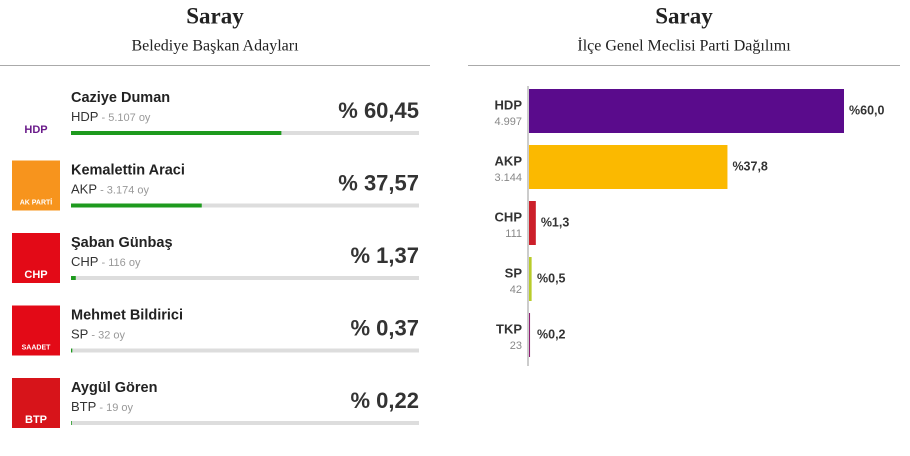 The image size is (910, 456). What do you see at coordinates (509, 104) in the screenshot?
I see `party-label: HDP` at bounding box center [509, 104].